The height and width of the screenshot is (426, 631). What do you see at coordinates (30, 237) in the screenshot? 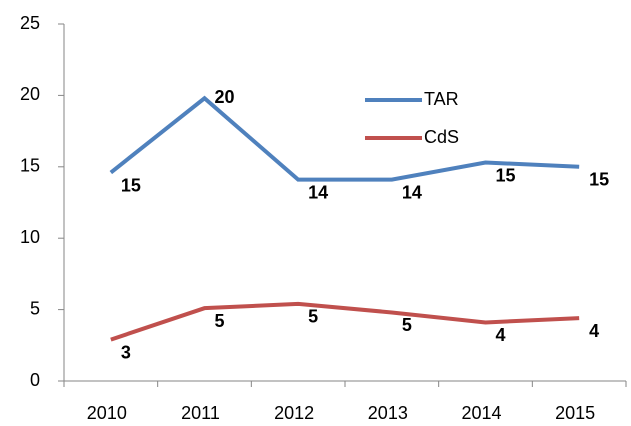
I see `y-tick-label: 10` at bounding box center [30, 237].